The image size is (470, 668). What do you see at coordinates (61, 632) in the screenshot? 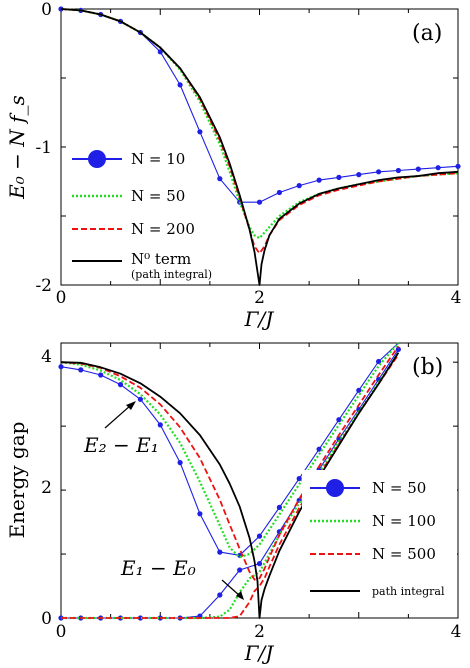
I see `panel-b-xtick-0: 0` at bounding box center [61, 632].